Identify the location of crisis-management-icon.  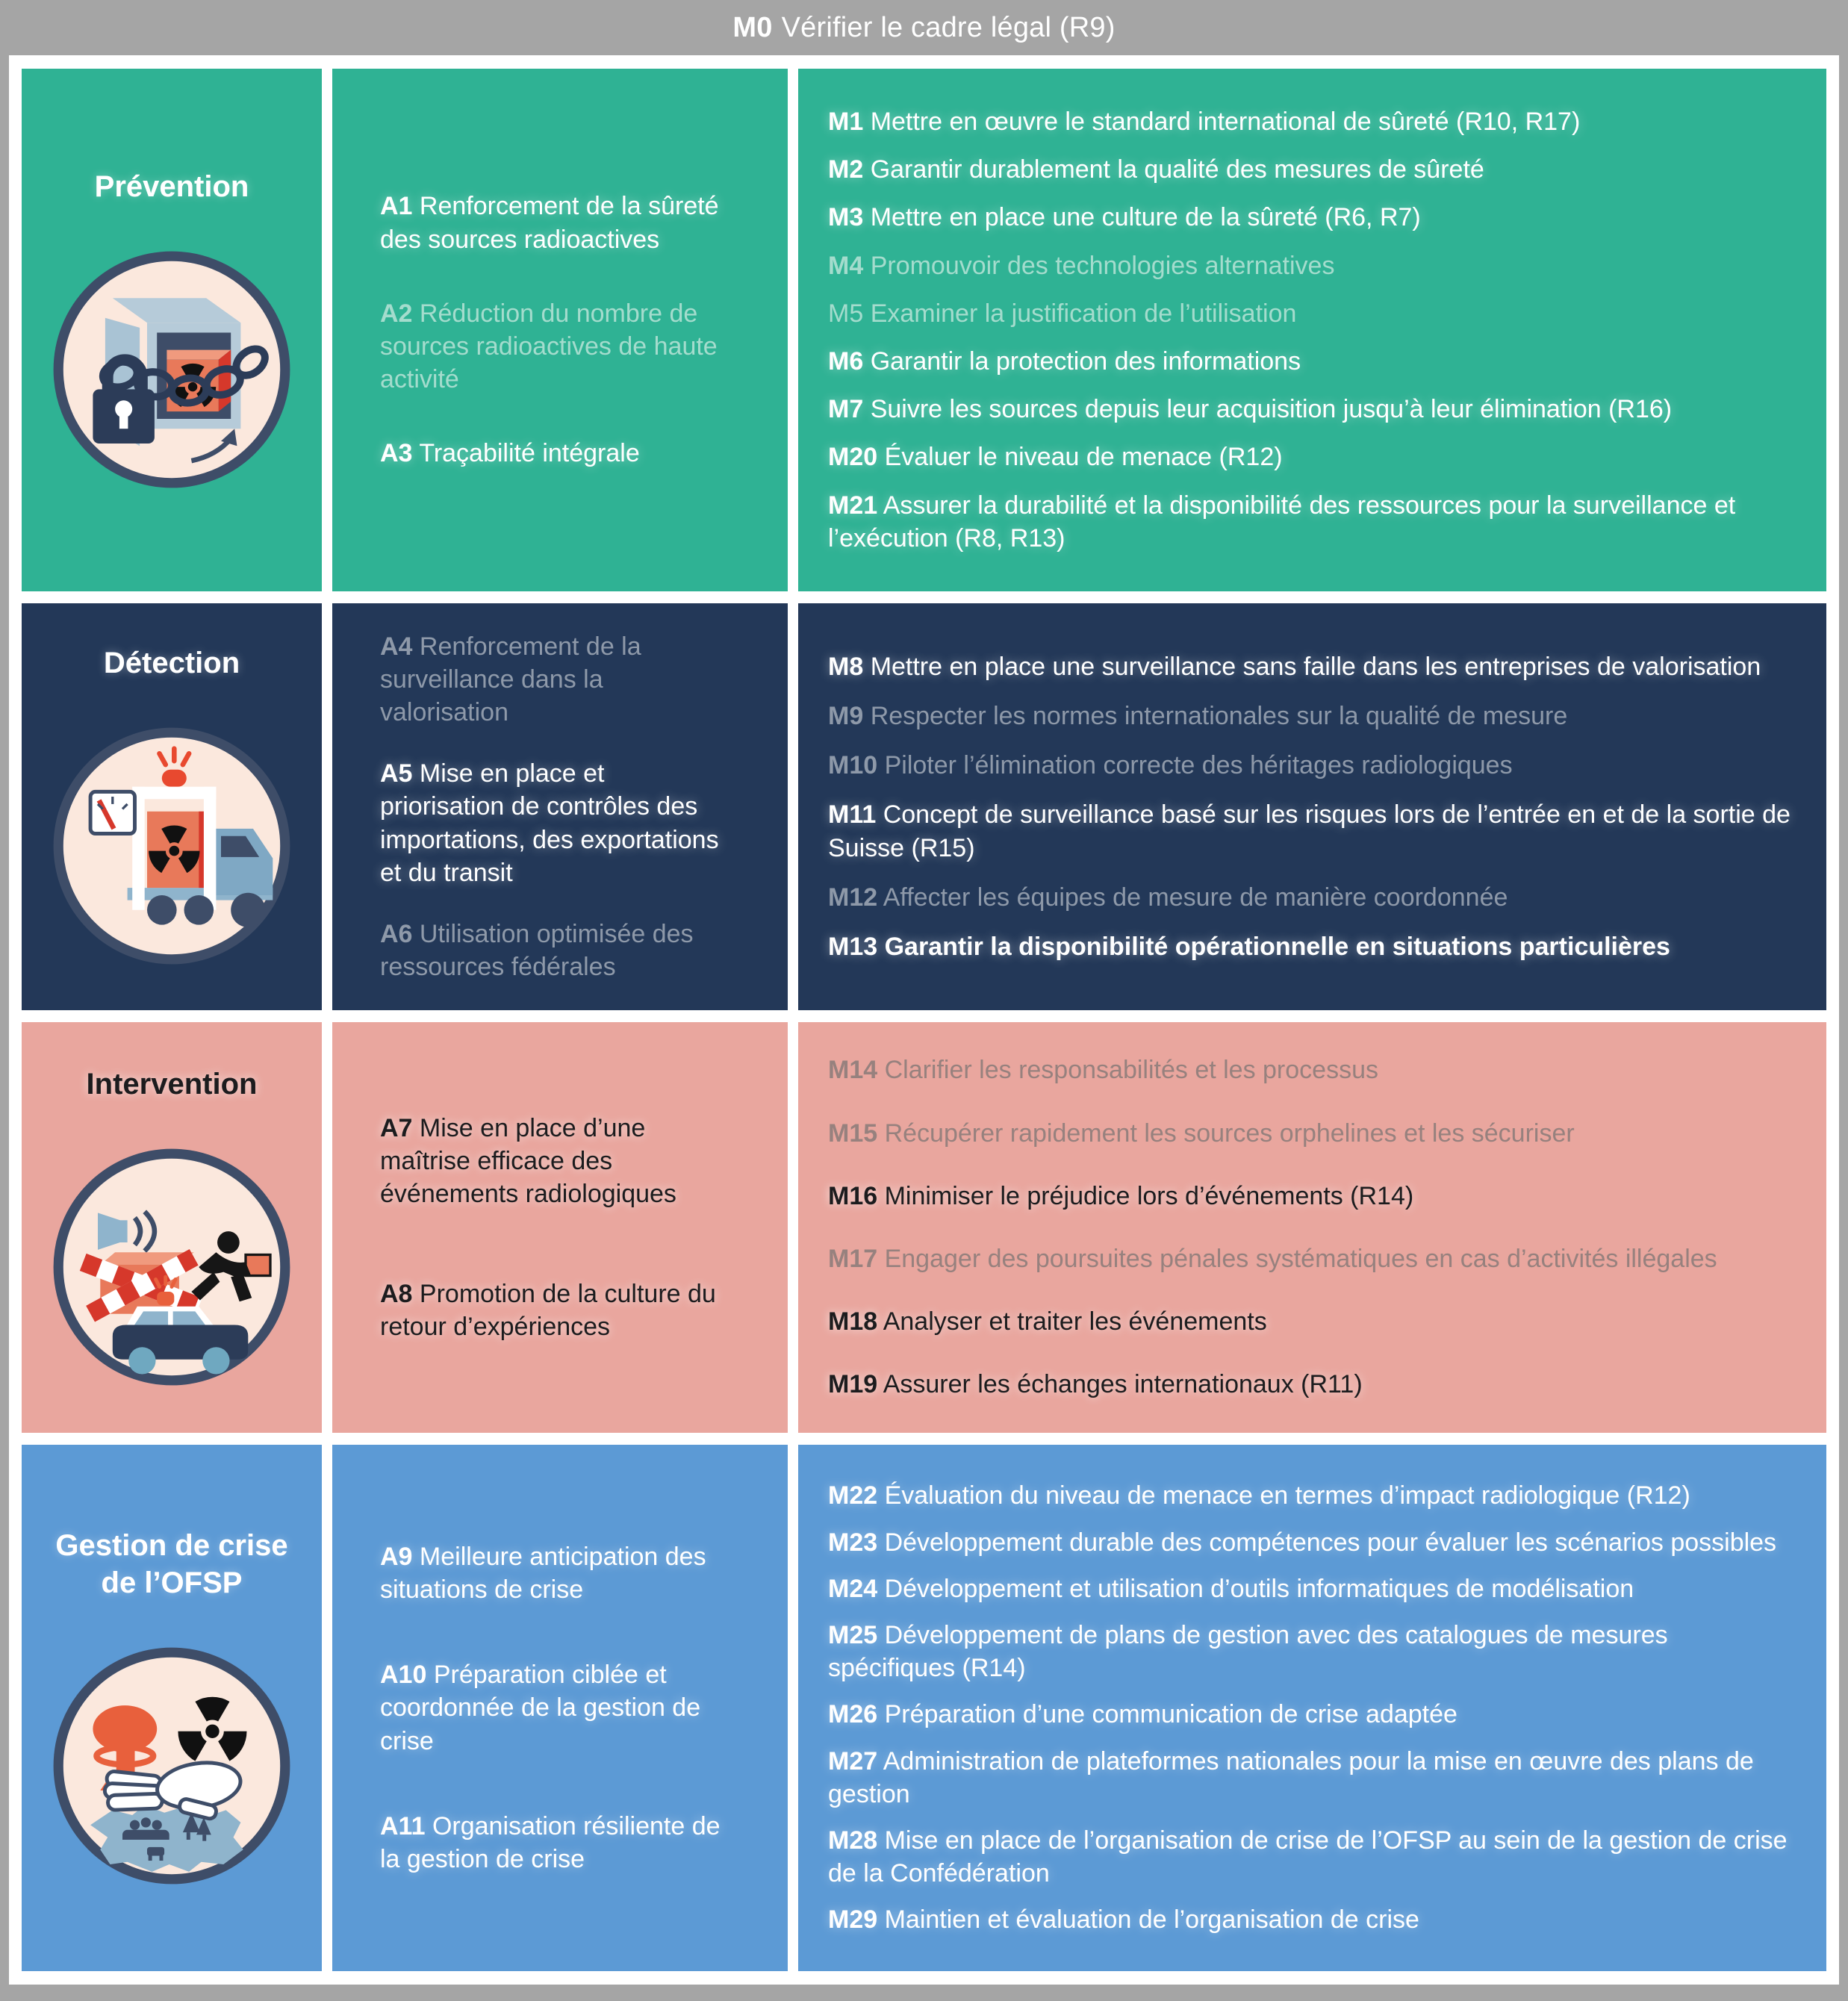
(171, 1766).